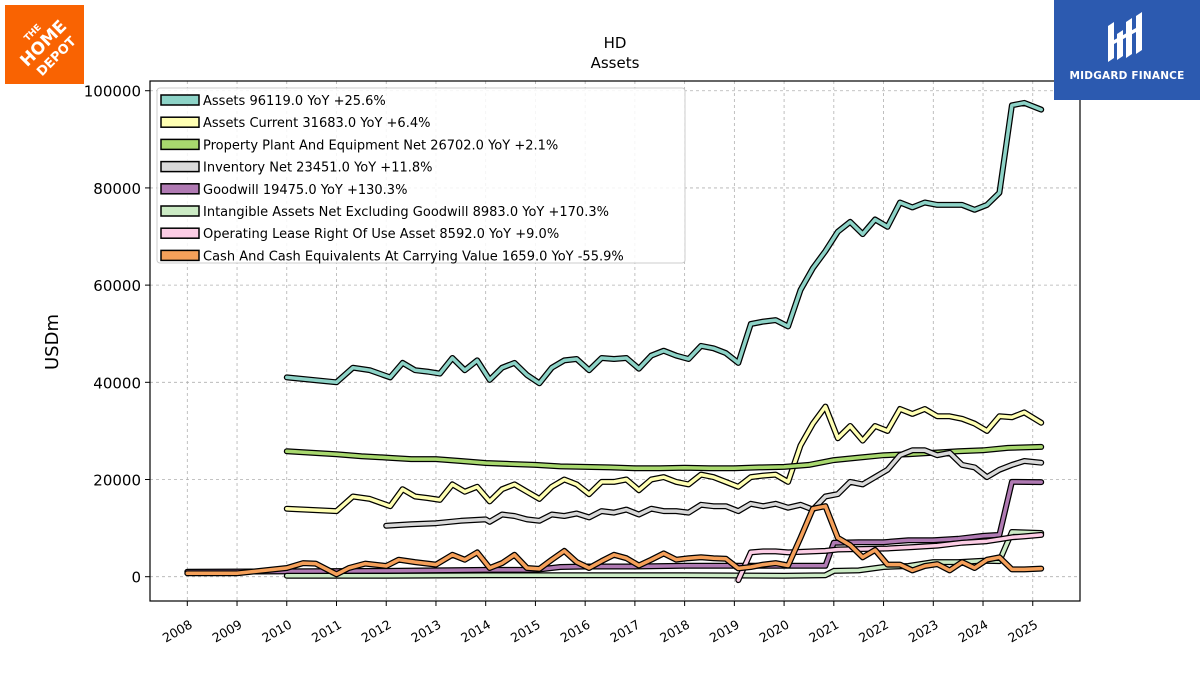 The height and width of the screenshot is (675, 1200). What do you see at coordinates (117, 383) in the screenshot?
I see `y-tick-label: 40000` at bounding box center [117, 383].